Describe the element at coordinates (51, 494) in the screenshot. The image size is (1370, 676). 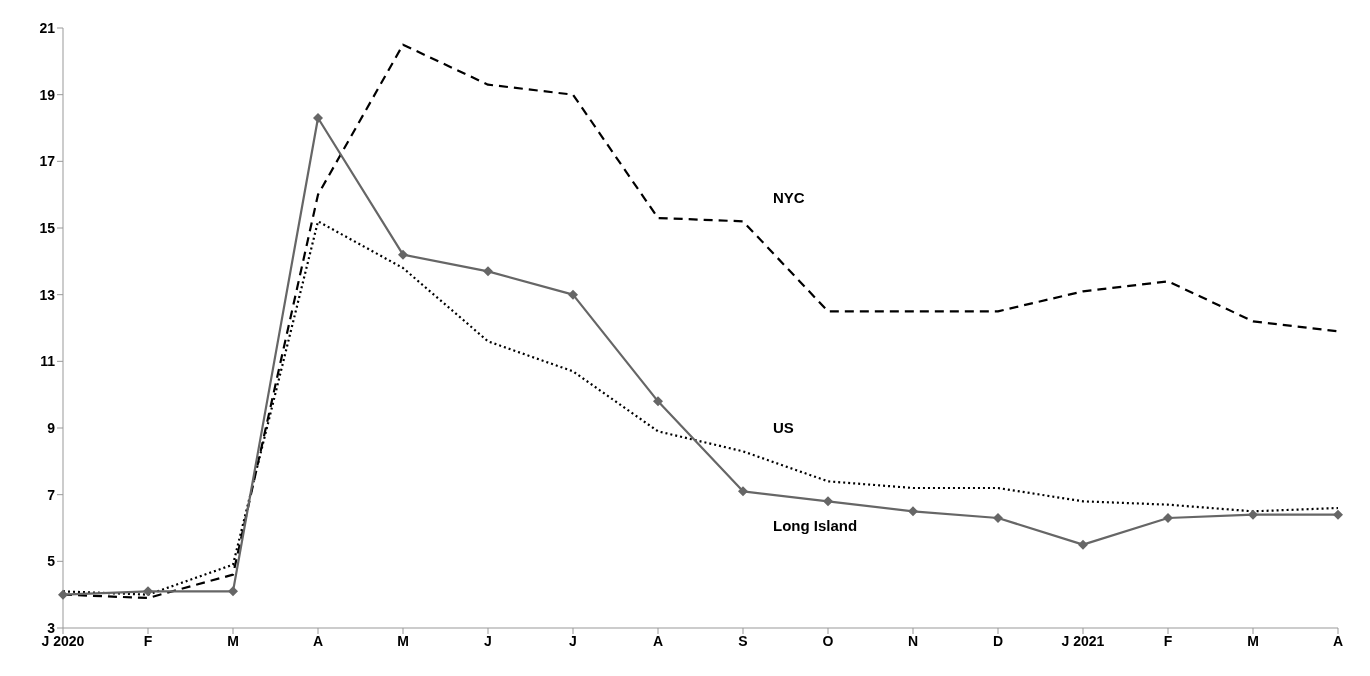
I see `y-tick-label: 7` at that location.